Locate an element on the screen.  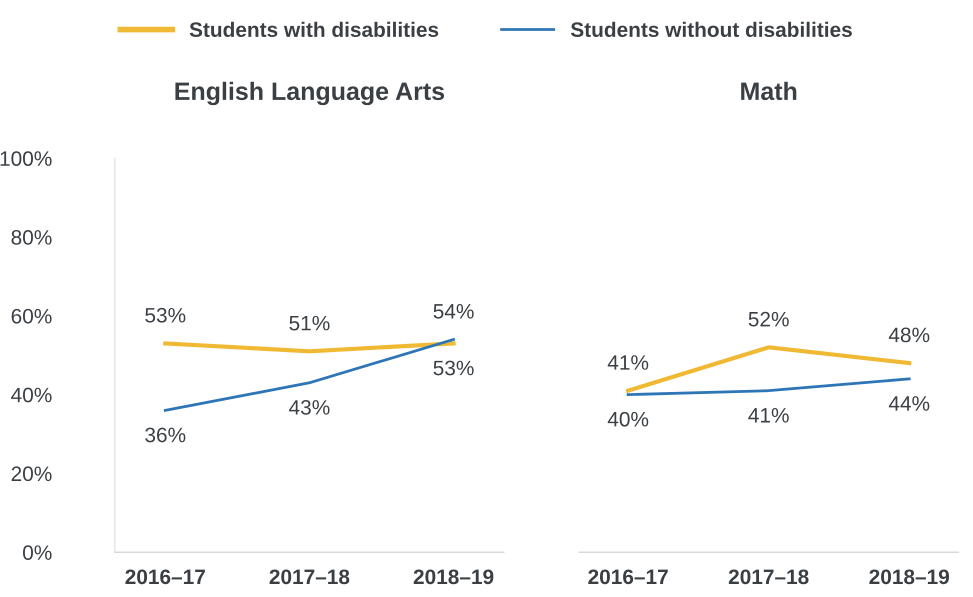
y-tick-label: 100% is located at coordinates (26, 158).